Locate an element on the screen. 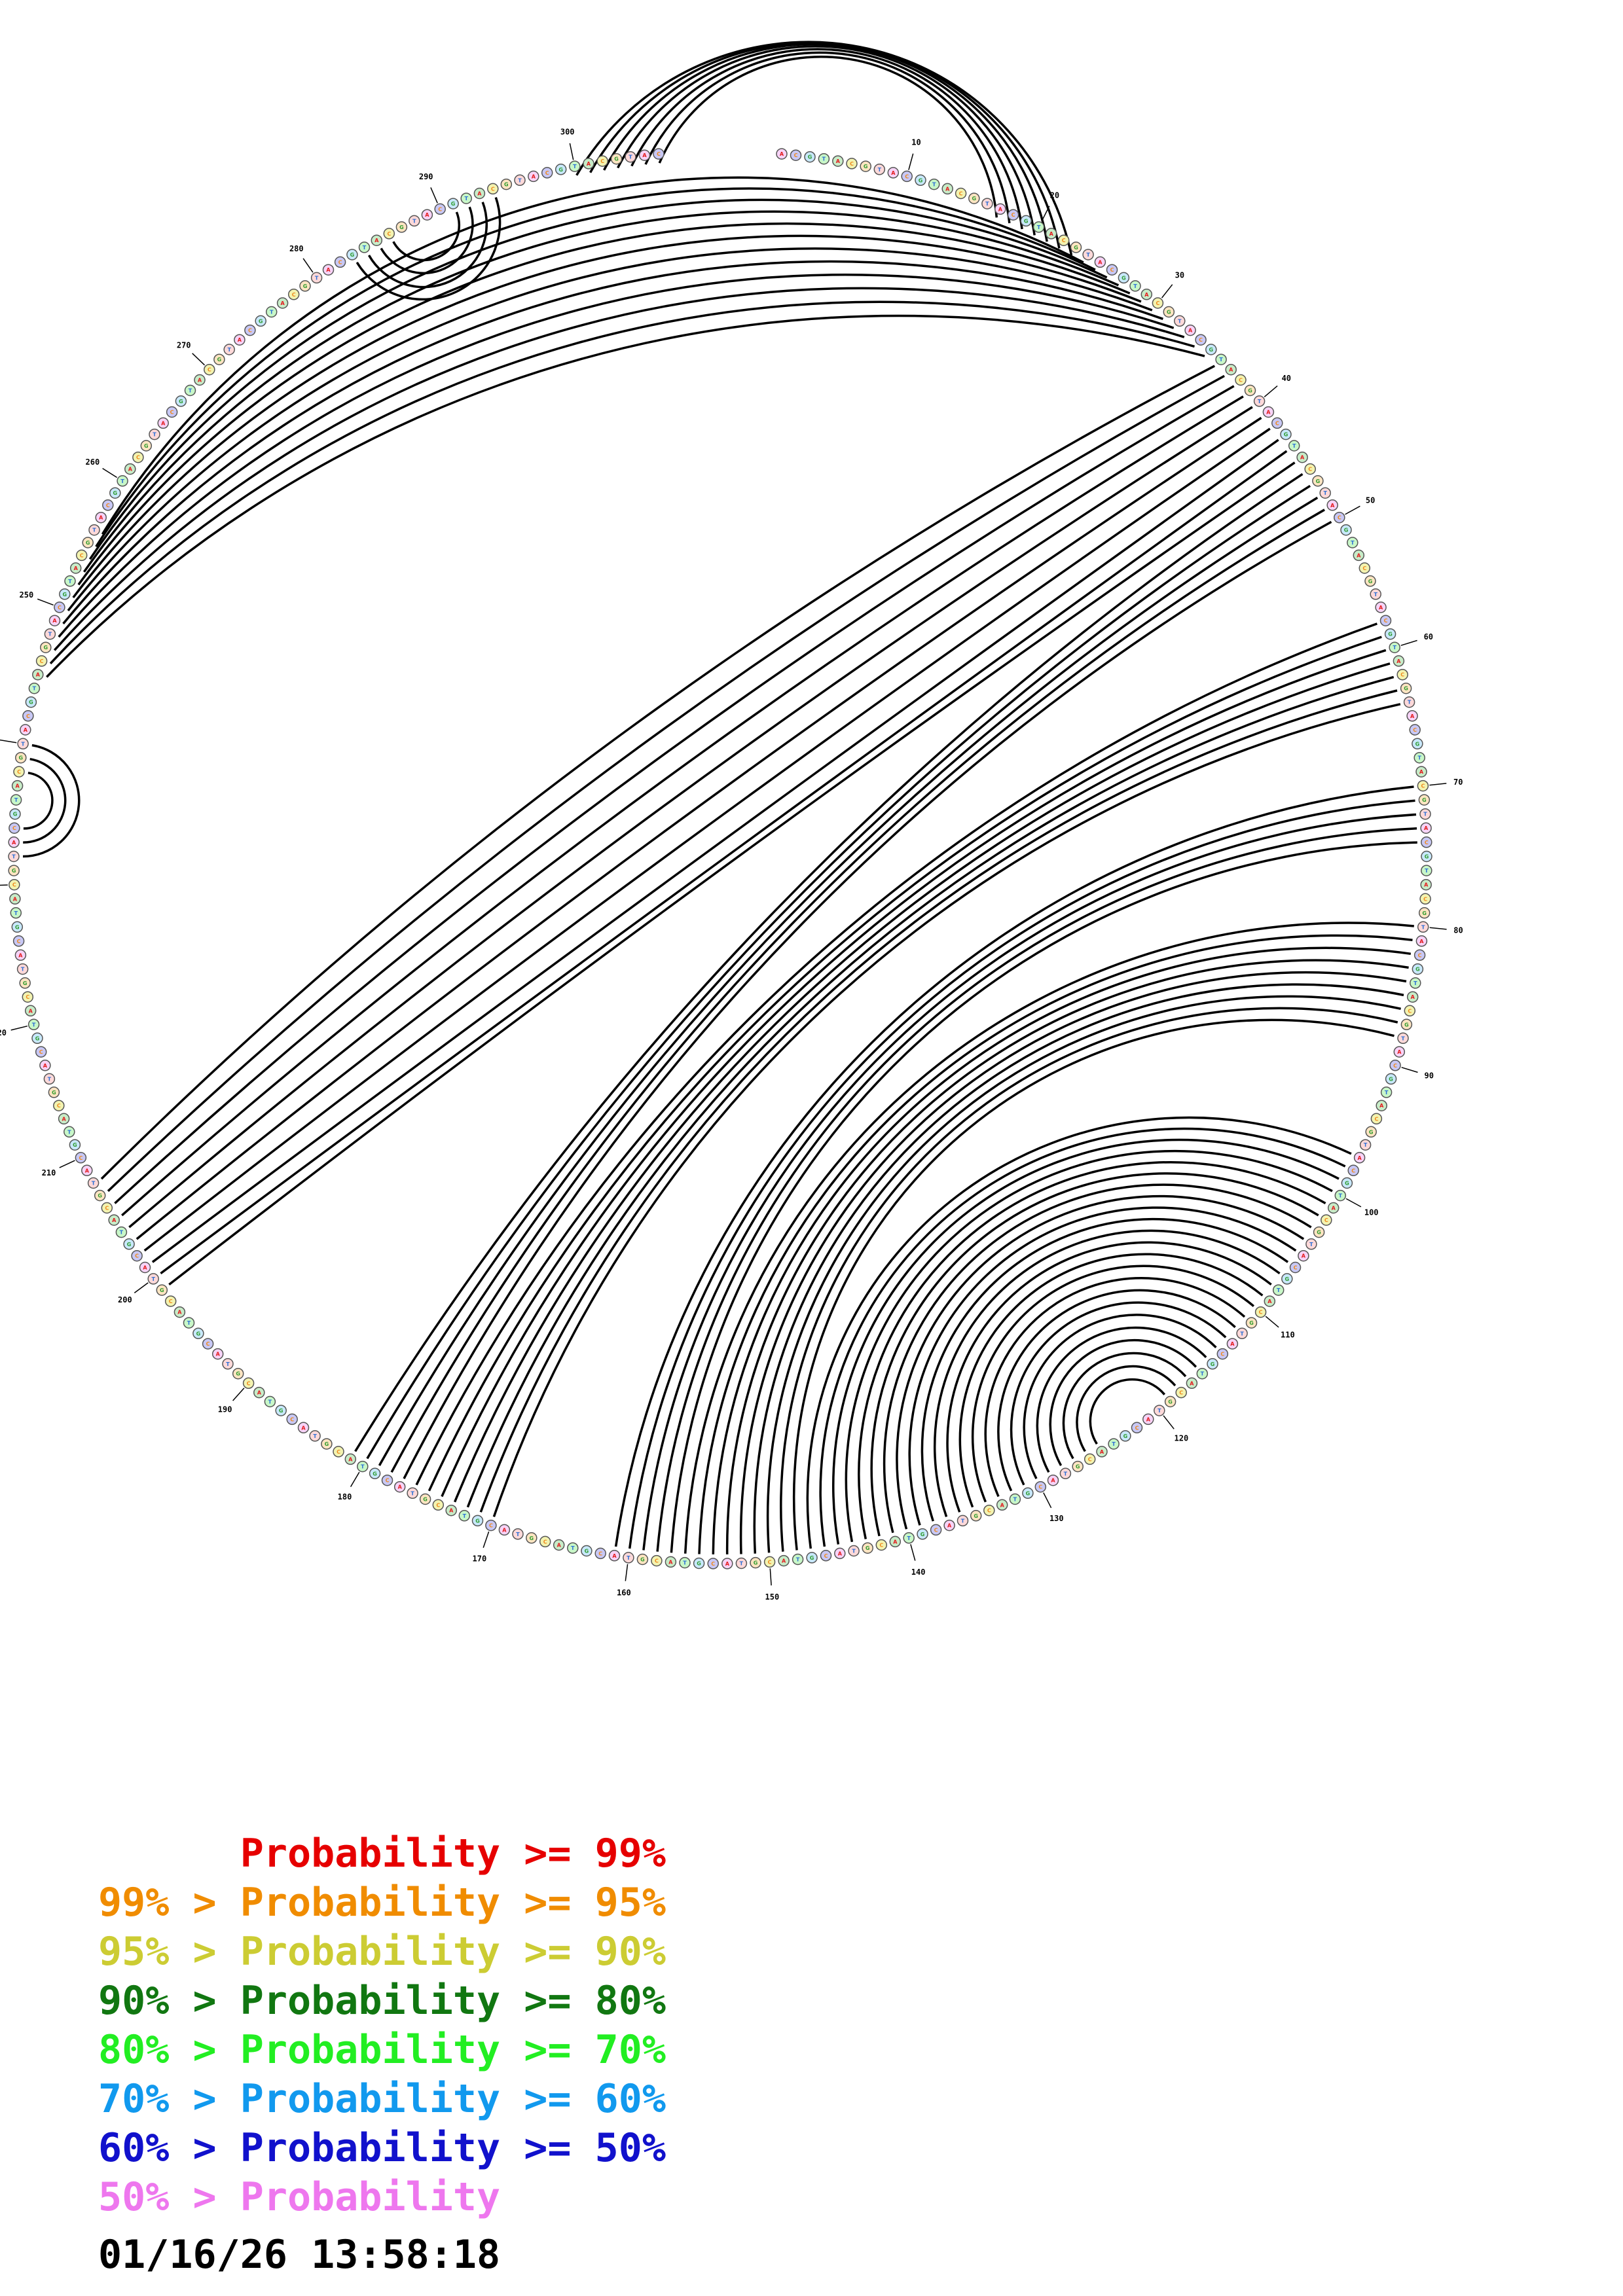 The width and height of the screenshot is (1623, 2296). legend-row: 60% > Probability >= 50% is located at coordinates (382, 2148).